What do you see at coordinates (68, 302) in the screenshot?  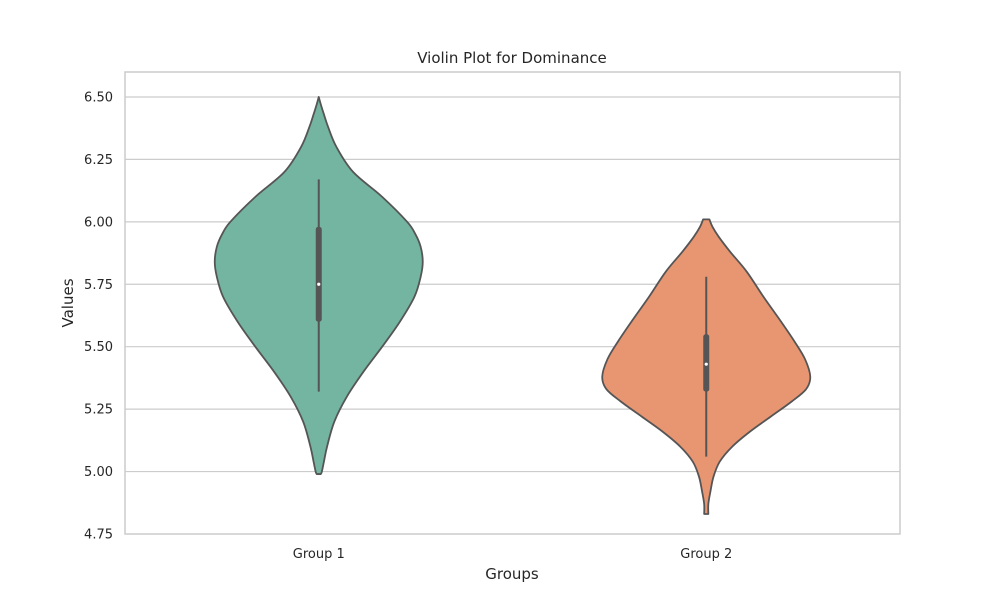 I see `y-axis-label: Values` at bounding box center [68, 302].